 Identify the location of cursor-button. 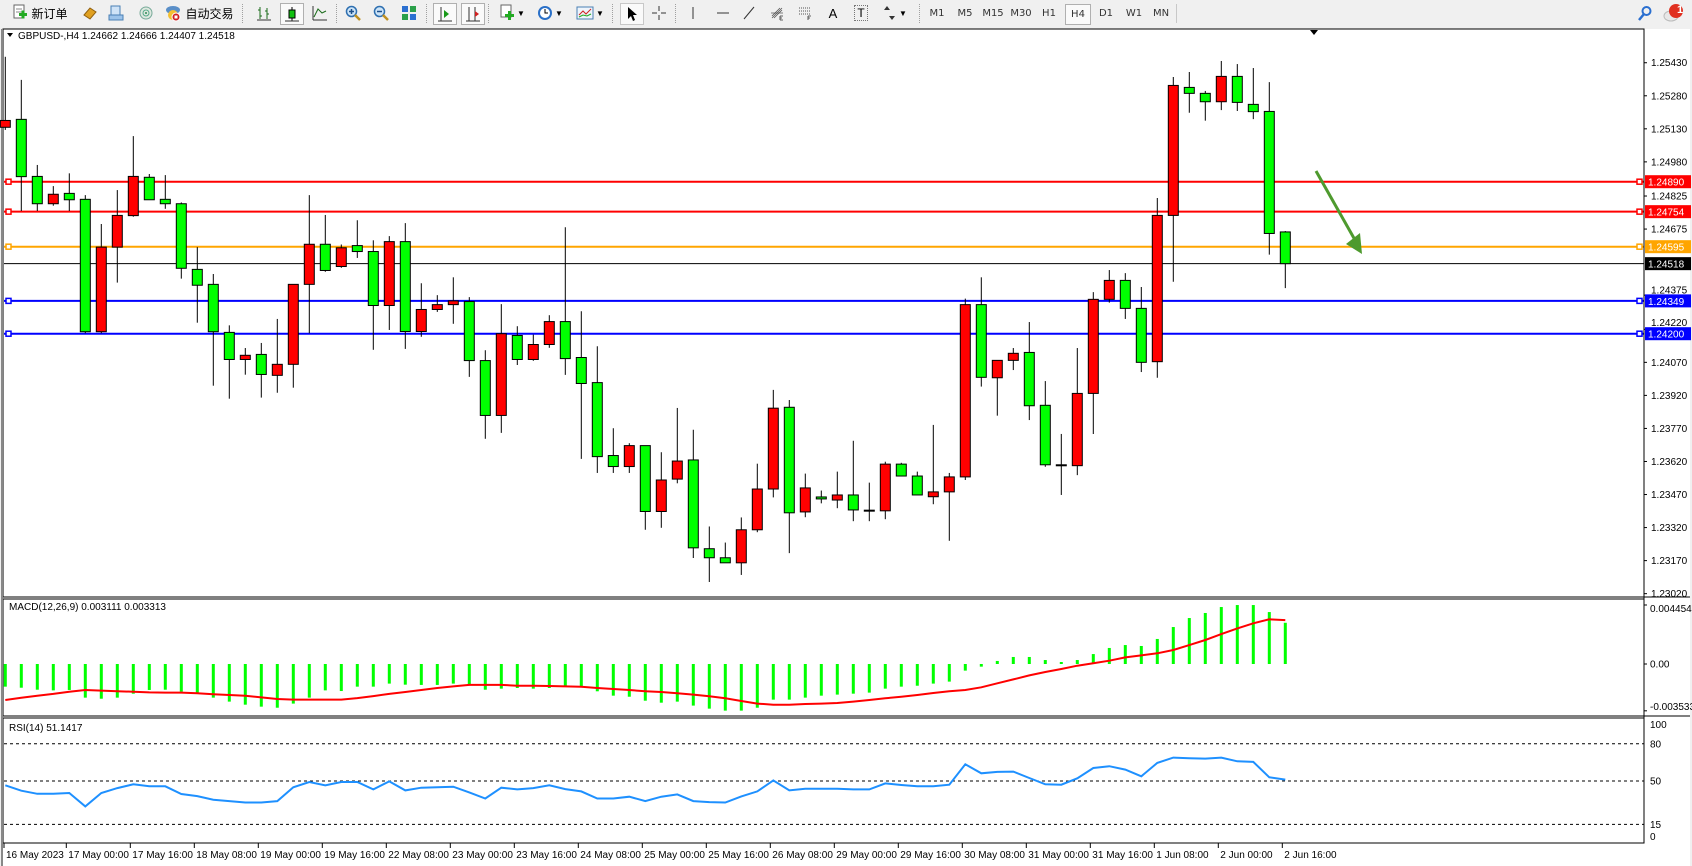
(632, 14).